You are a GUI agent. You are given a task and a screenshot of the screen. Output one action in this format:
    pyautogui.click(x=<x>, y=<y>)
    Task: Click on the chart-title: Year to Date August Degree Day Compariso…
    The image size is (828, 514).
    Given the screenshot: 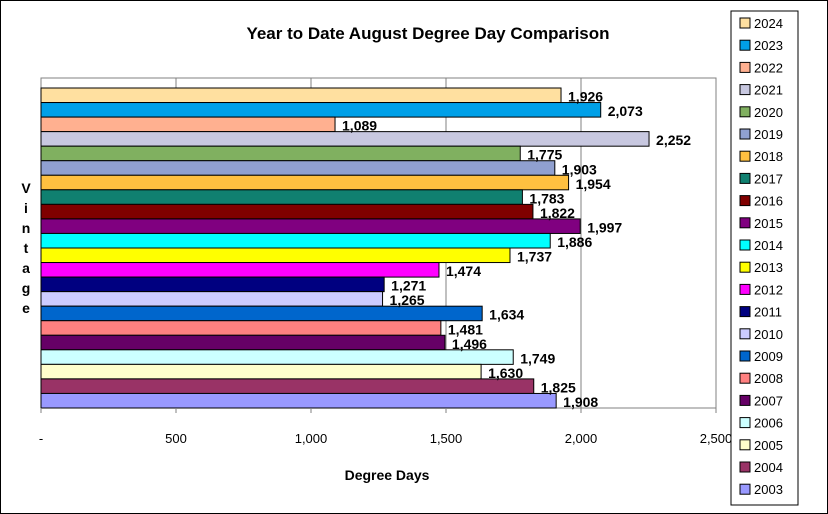 What is the action you would take?
    pyautogui.click(x=427, y=33)
    